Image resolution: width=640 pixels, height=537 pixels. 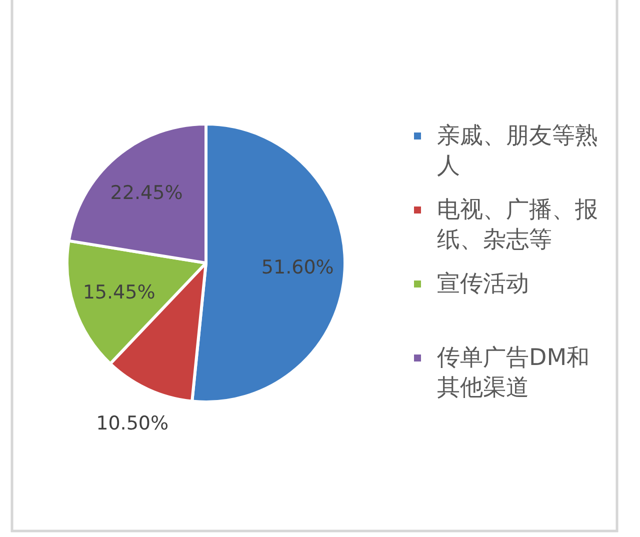 What do you see at coordinates (146, 193) in the screenshot?
I see `data-label: 22.45%` at bounding box center [146, 193].